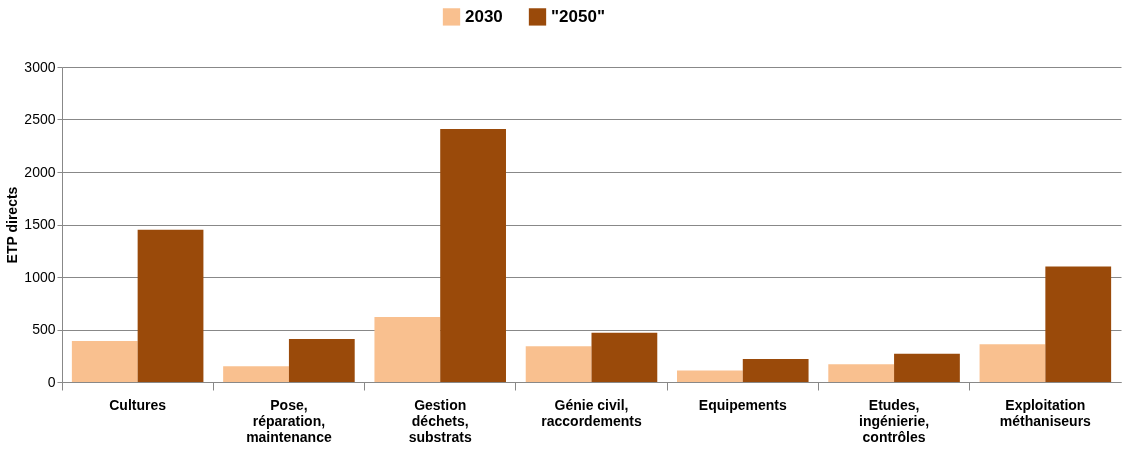  I want to click on legend-label: "2050", so click(578, 16).